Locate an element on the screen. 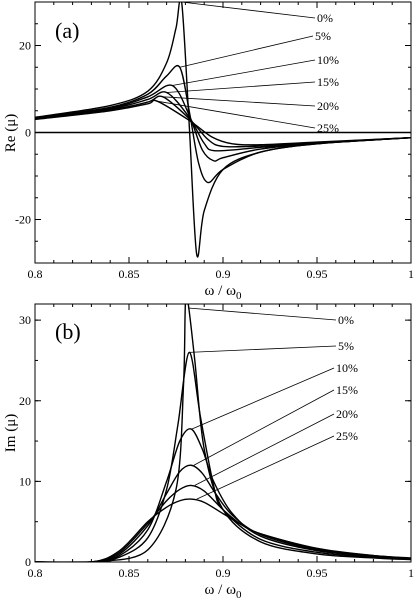  annotation-label-a-5: 25% is located at coordinates (328, 128).